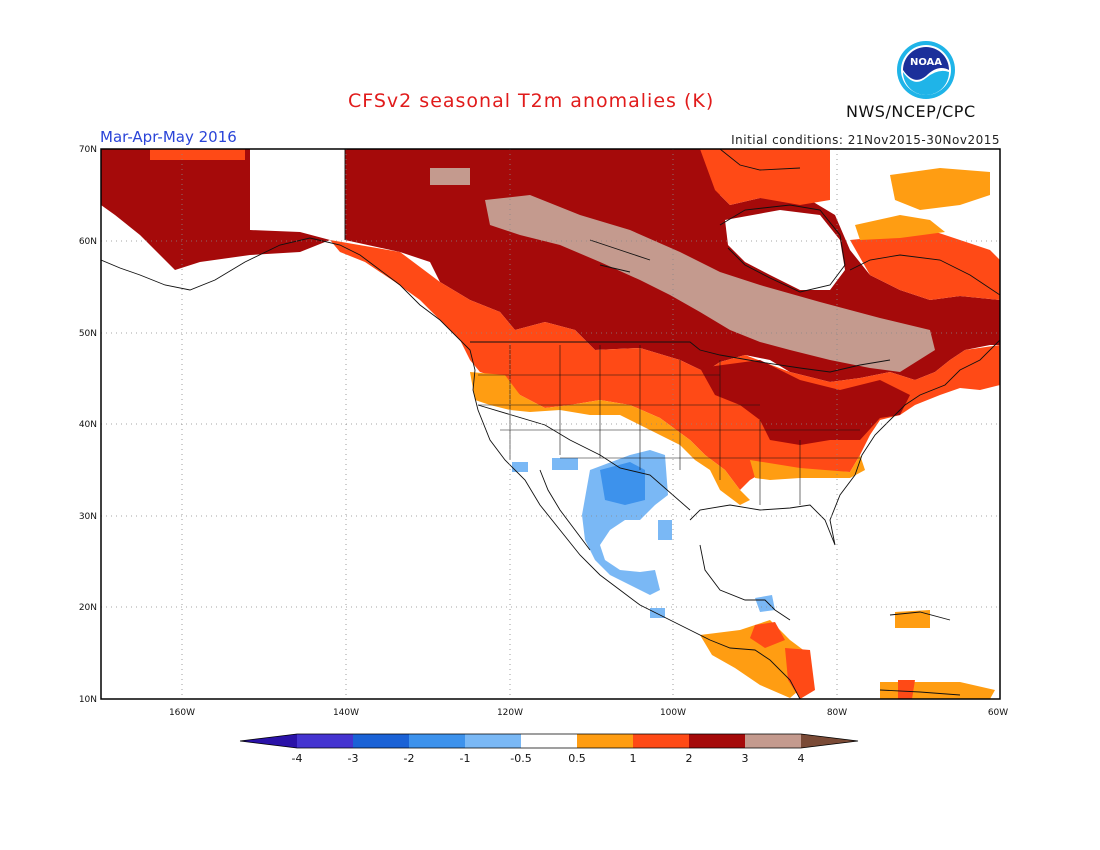  I want to click on colorbar-label: -1, so click(465, 758).